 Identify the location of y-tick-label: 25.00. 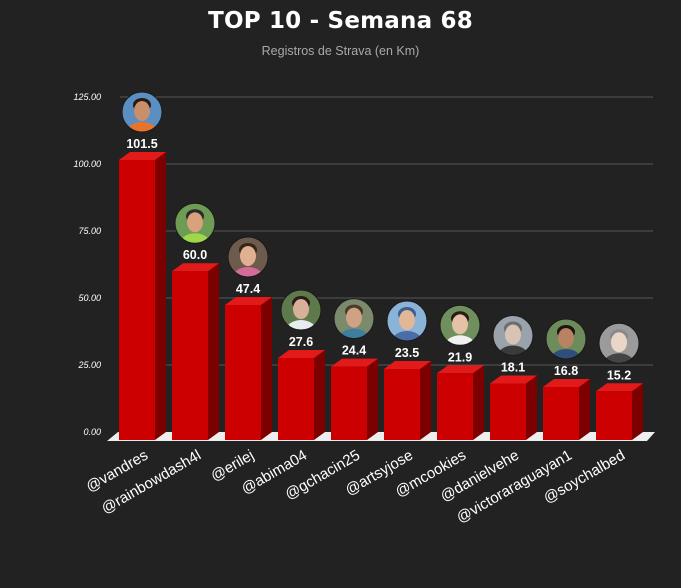
(89, 365).